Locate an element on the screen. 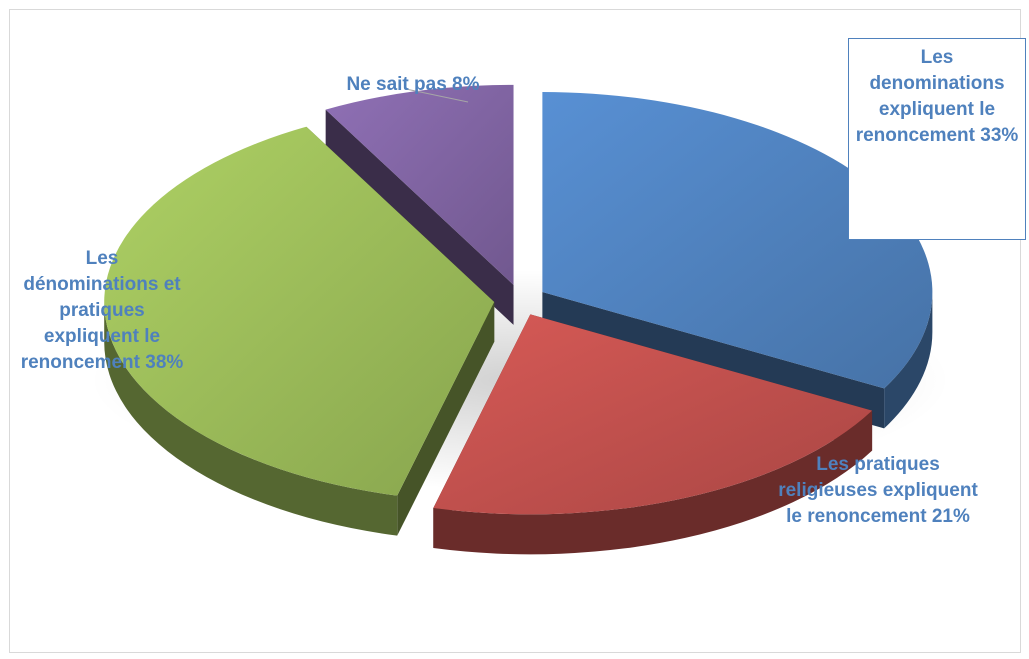 This screenshot has width=1029, height=659. leader-line-ne-sait-pas is located at coordinates (437, 95).